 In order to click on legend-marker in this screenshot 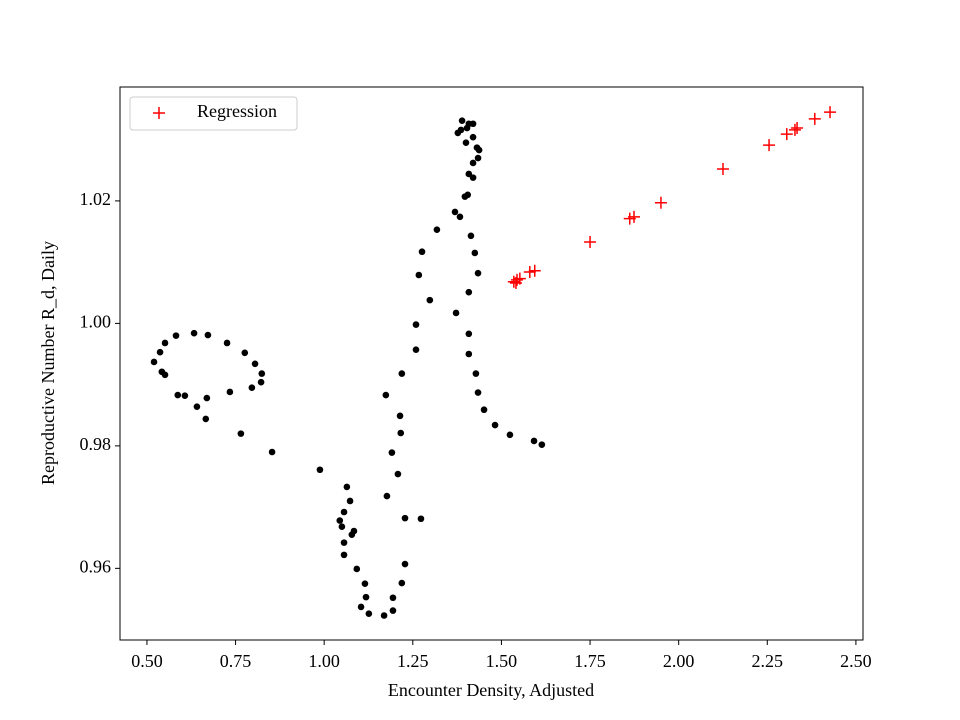, I will do `click(159, 113)`.